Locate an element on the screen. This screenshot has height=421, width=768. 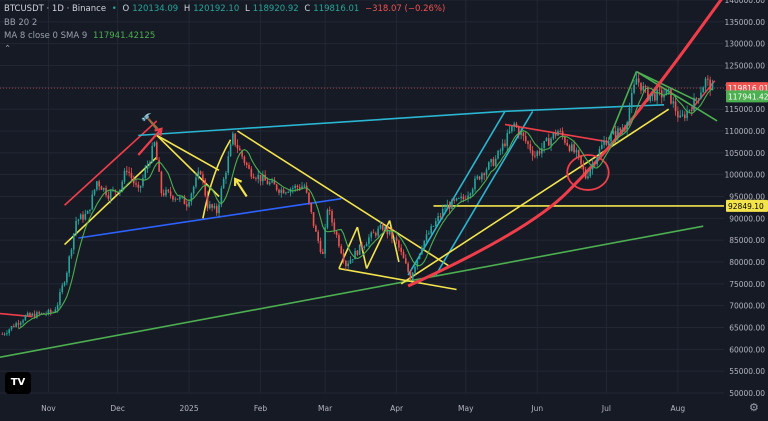
y-tick-label: 115000.00 is located at coordinates (744, 109).